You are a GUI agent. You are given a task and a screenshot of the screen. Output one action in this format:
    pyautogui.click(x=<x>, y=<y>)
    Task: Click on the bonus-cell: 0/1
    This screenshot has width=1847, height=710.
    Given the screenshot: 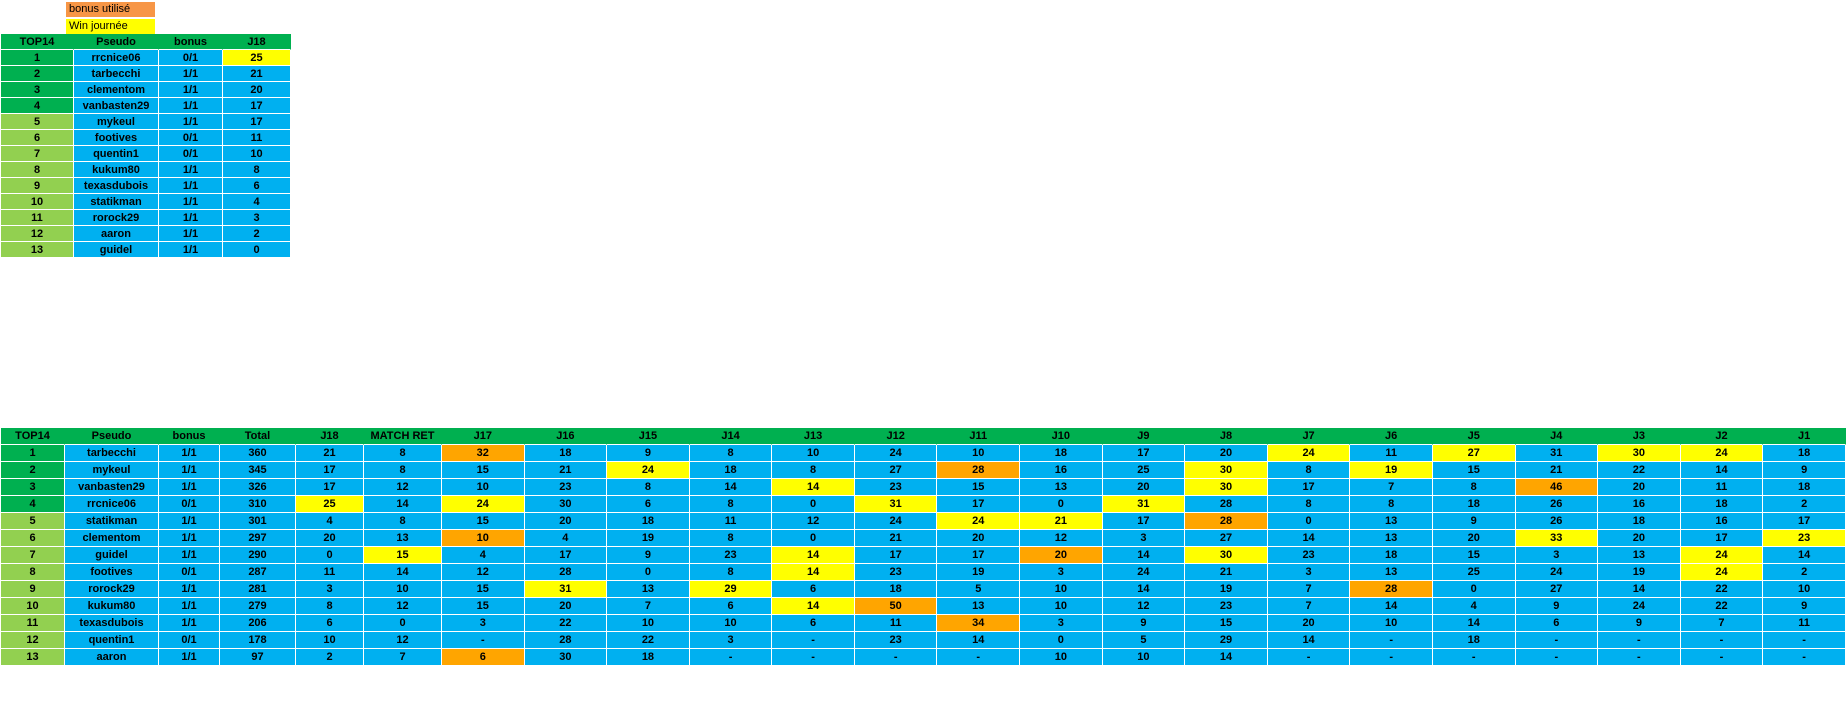 What is the action you would take?
    pyautogui.click(x=189, y=640)
    